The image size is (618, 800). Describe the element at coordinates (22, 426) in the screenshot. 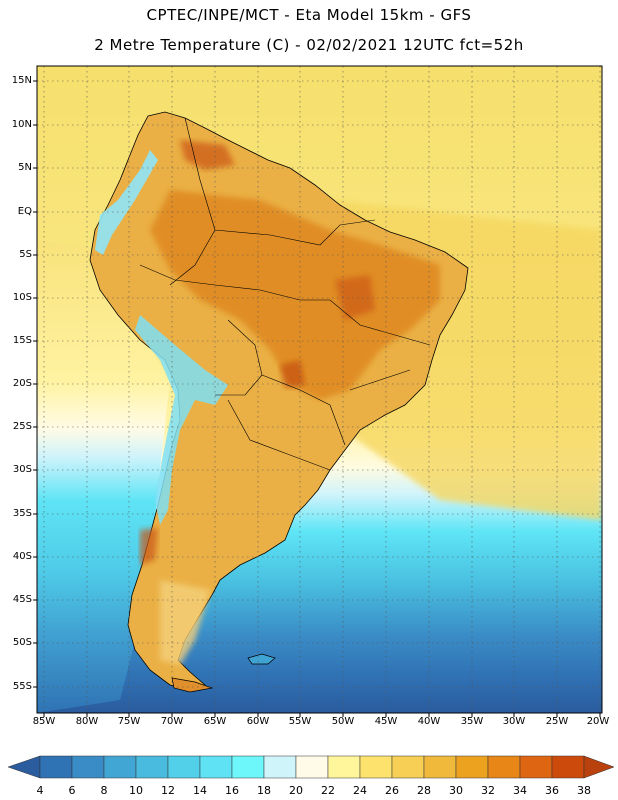

I see `lat-label-25s: 25S` at that location.